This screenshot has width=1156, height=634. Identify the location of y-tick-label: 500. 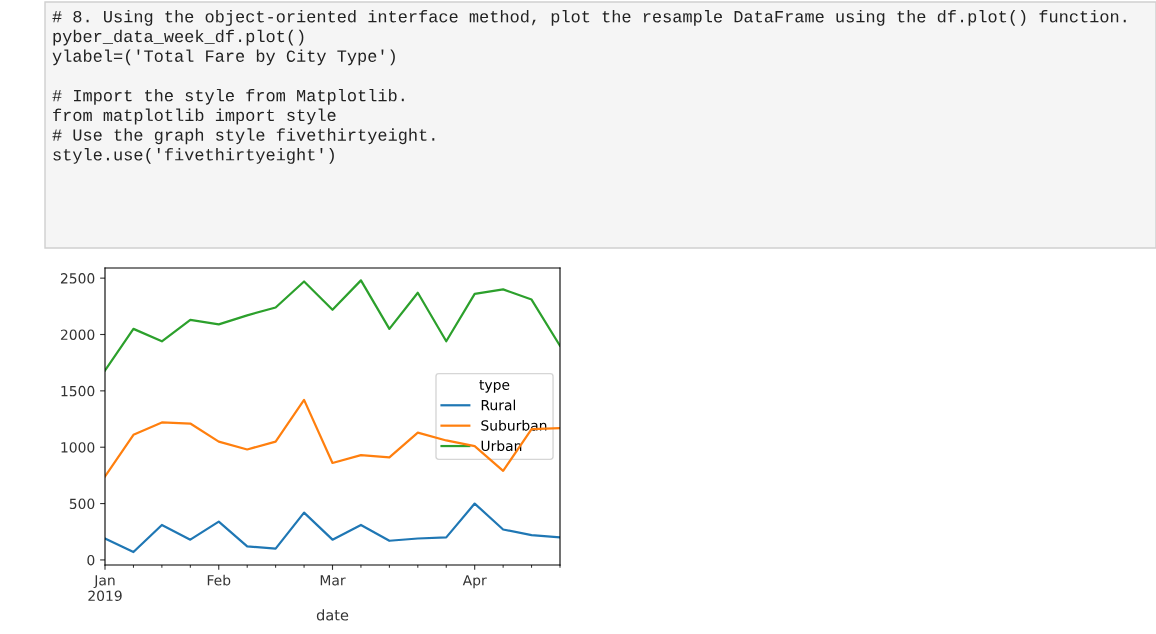
(82, 504).